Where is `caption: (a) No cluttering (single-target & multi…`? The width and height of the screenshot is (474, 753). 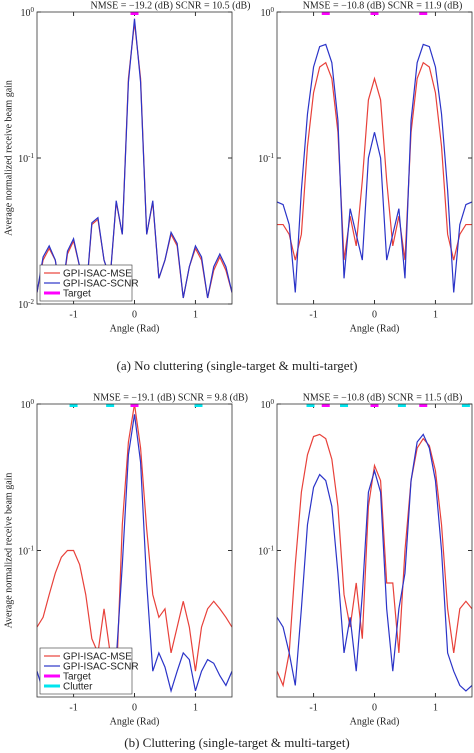 caption: (a) No cluttering (single-target & multi… is located at coordinates (236, 365).